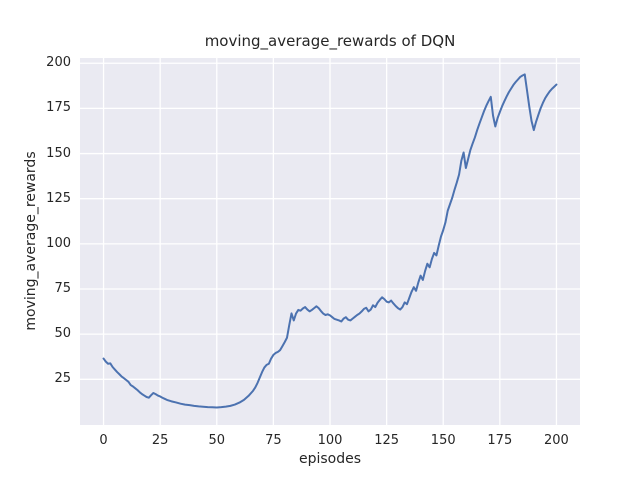 Image resolution: width=640 pixels, height=480 pixels. What do you see at coordinates (500, 440) in the screenshot?
I see `x-tick-label: 175` at bounding box center [500, 440].